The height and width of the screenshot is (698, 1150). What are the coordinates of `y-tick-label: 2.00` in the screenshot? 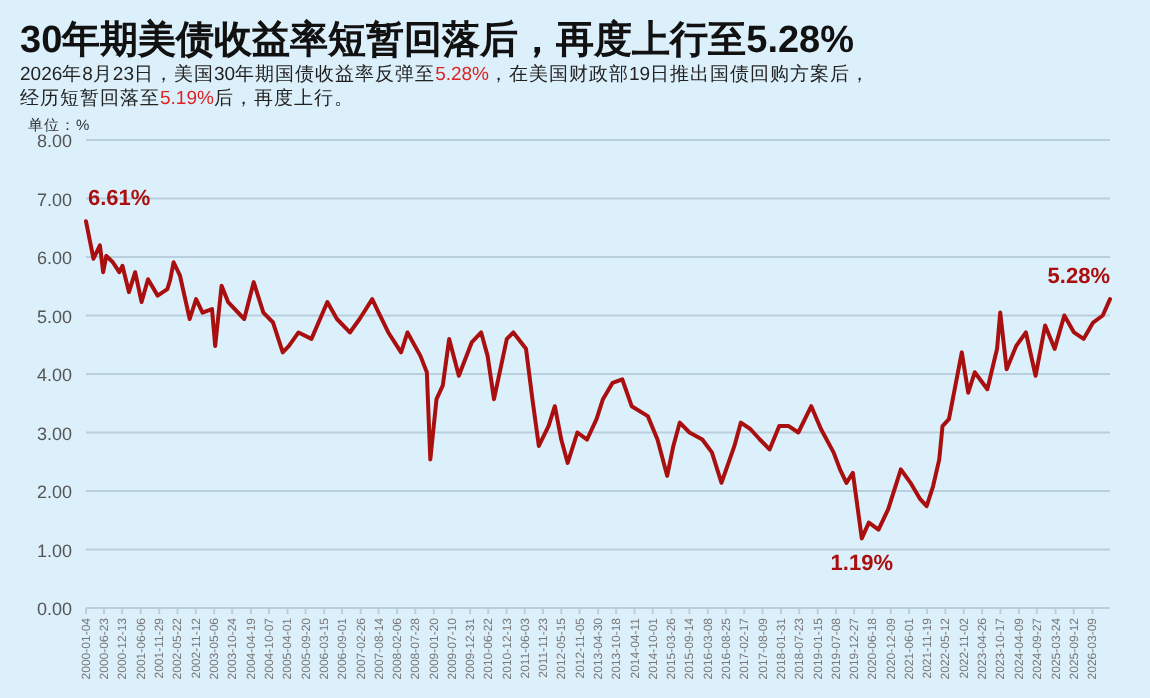 It's located at (54, 492).